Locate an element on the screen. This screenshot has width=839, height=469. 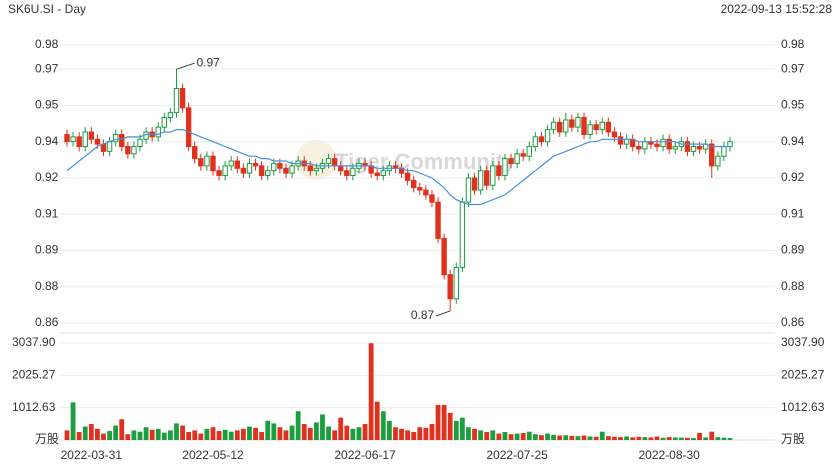
x-tick-label: 2022-05-12 is located at coordinates (213, 455).